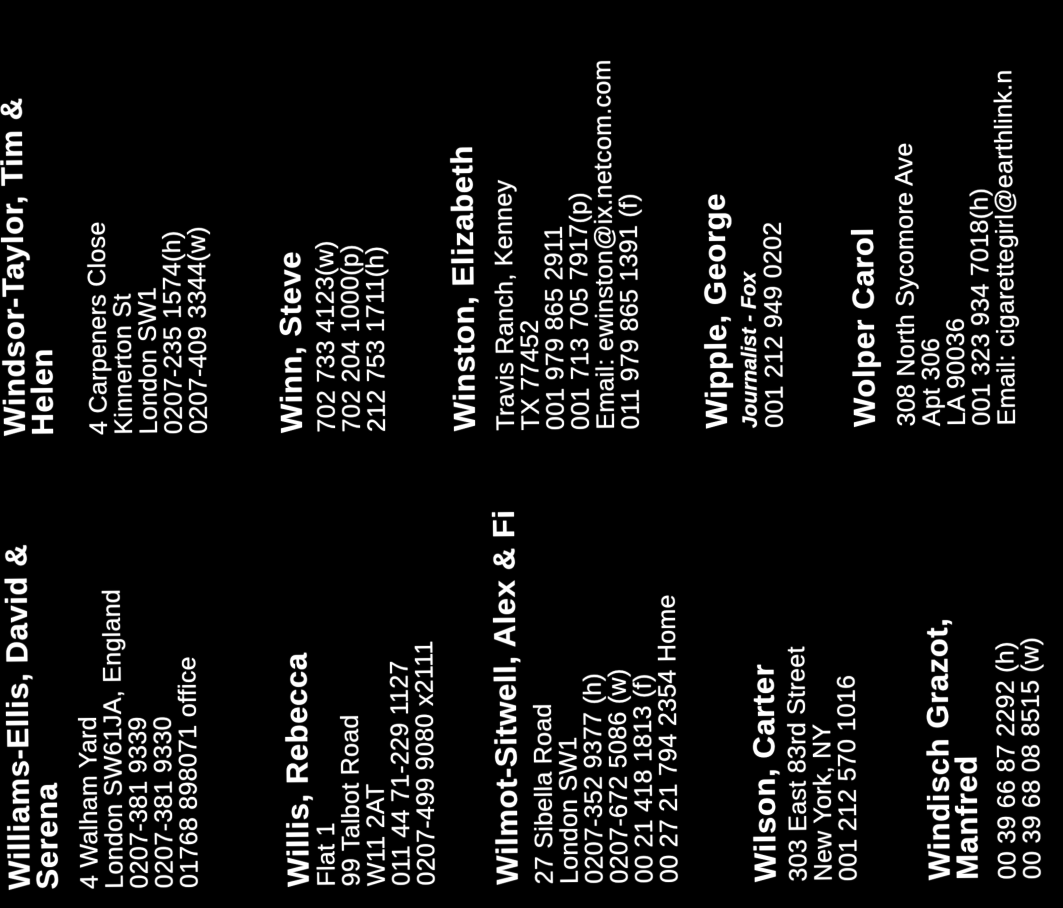 Image resolution: width=1063 pixels, height=908 pixels. I want to click on detail-line: Travis Ranch, Kenney, so click(505, 305).